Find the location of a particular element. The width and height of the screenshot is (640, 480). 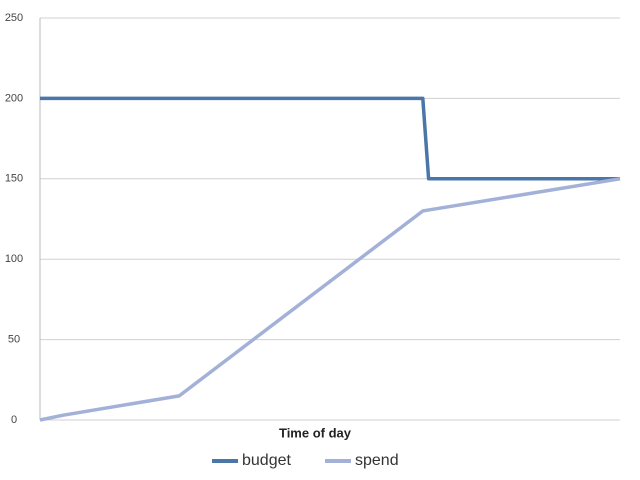

y-tick-label: 100 is located at coordinates (14, 259).